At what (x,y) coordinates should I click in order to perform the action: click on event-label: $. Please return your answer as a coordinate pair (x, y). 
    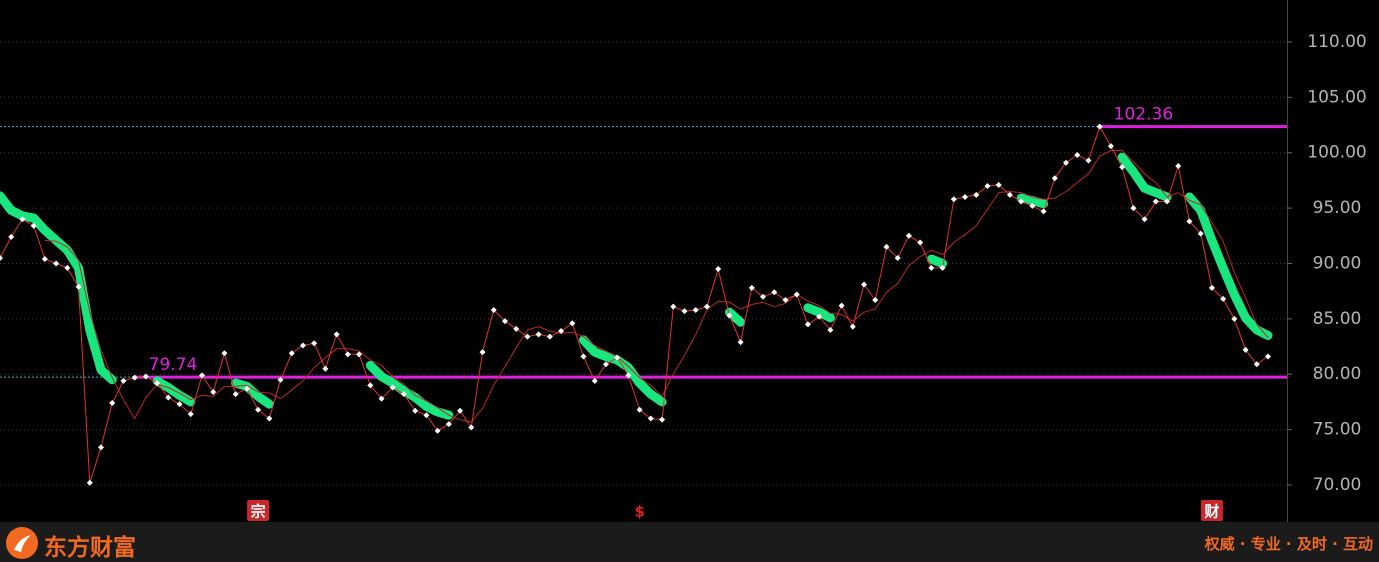
    Looking at the image, I should click on (639, 512).